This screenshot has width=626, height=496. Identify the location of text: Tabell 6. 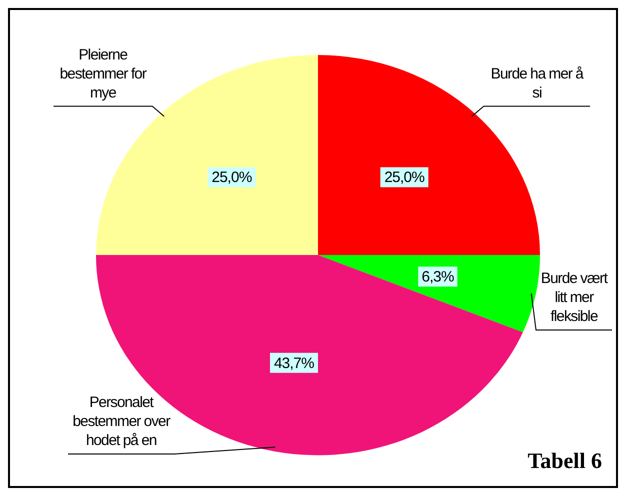
(565, 460).